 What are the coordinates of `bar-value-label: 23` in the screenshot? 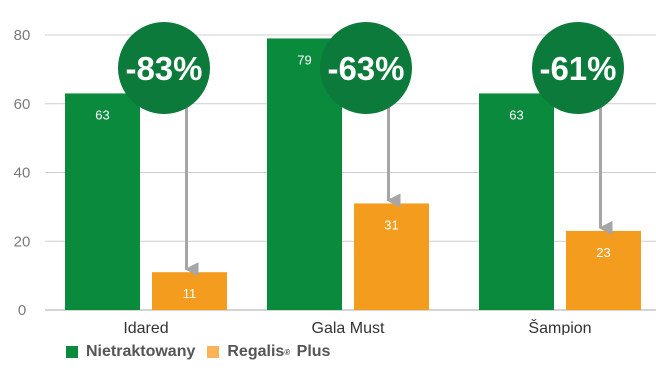 It's located at (603, 252).